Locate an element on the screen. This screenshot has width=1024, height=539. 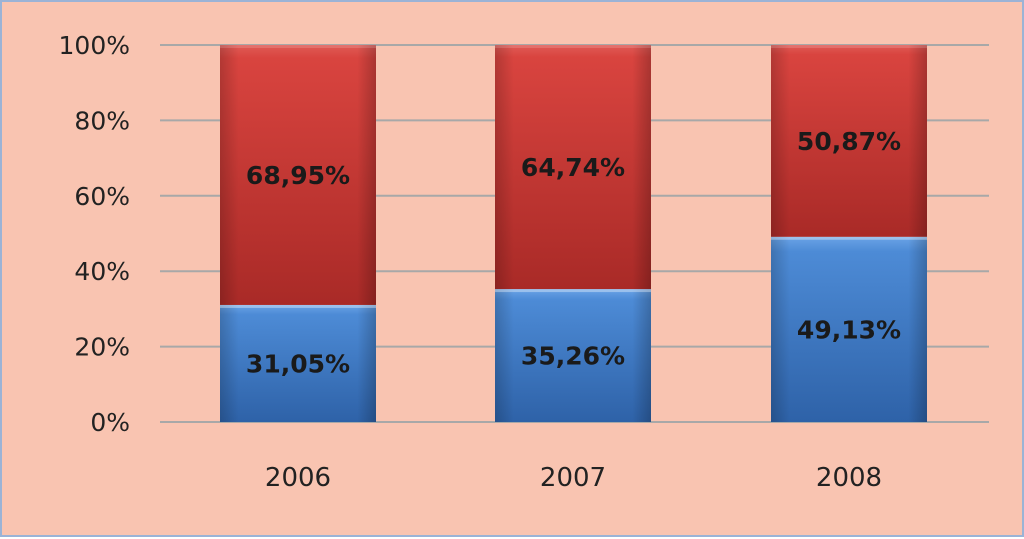
y-tick-label: 0% is located at coordinates (110, 422).